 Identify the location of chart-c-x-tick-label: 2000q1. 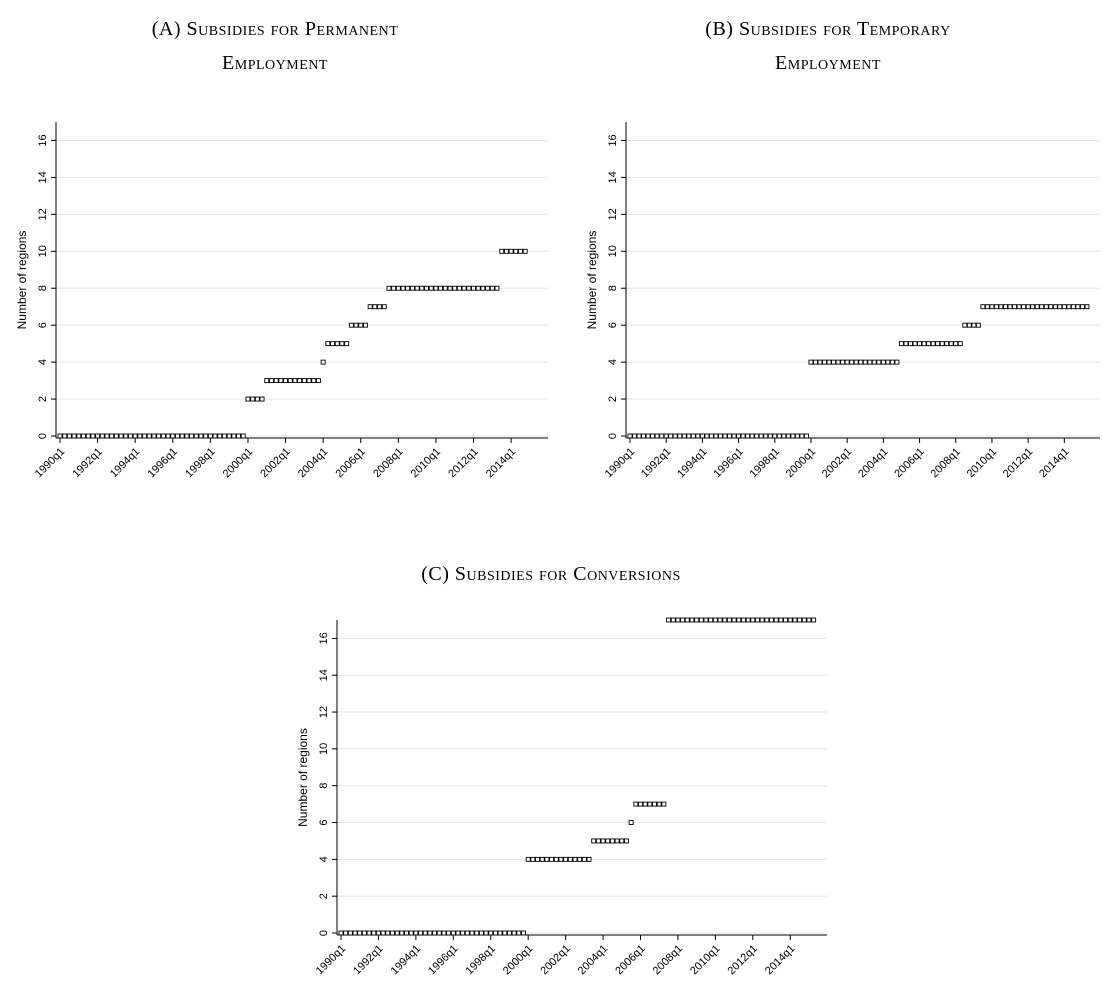
(518, 960).